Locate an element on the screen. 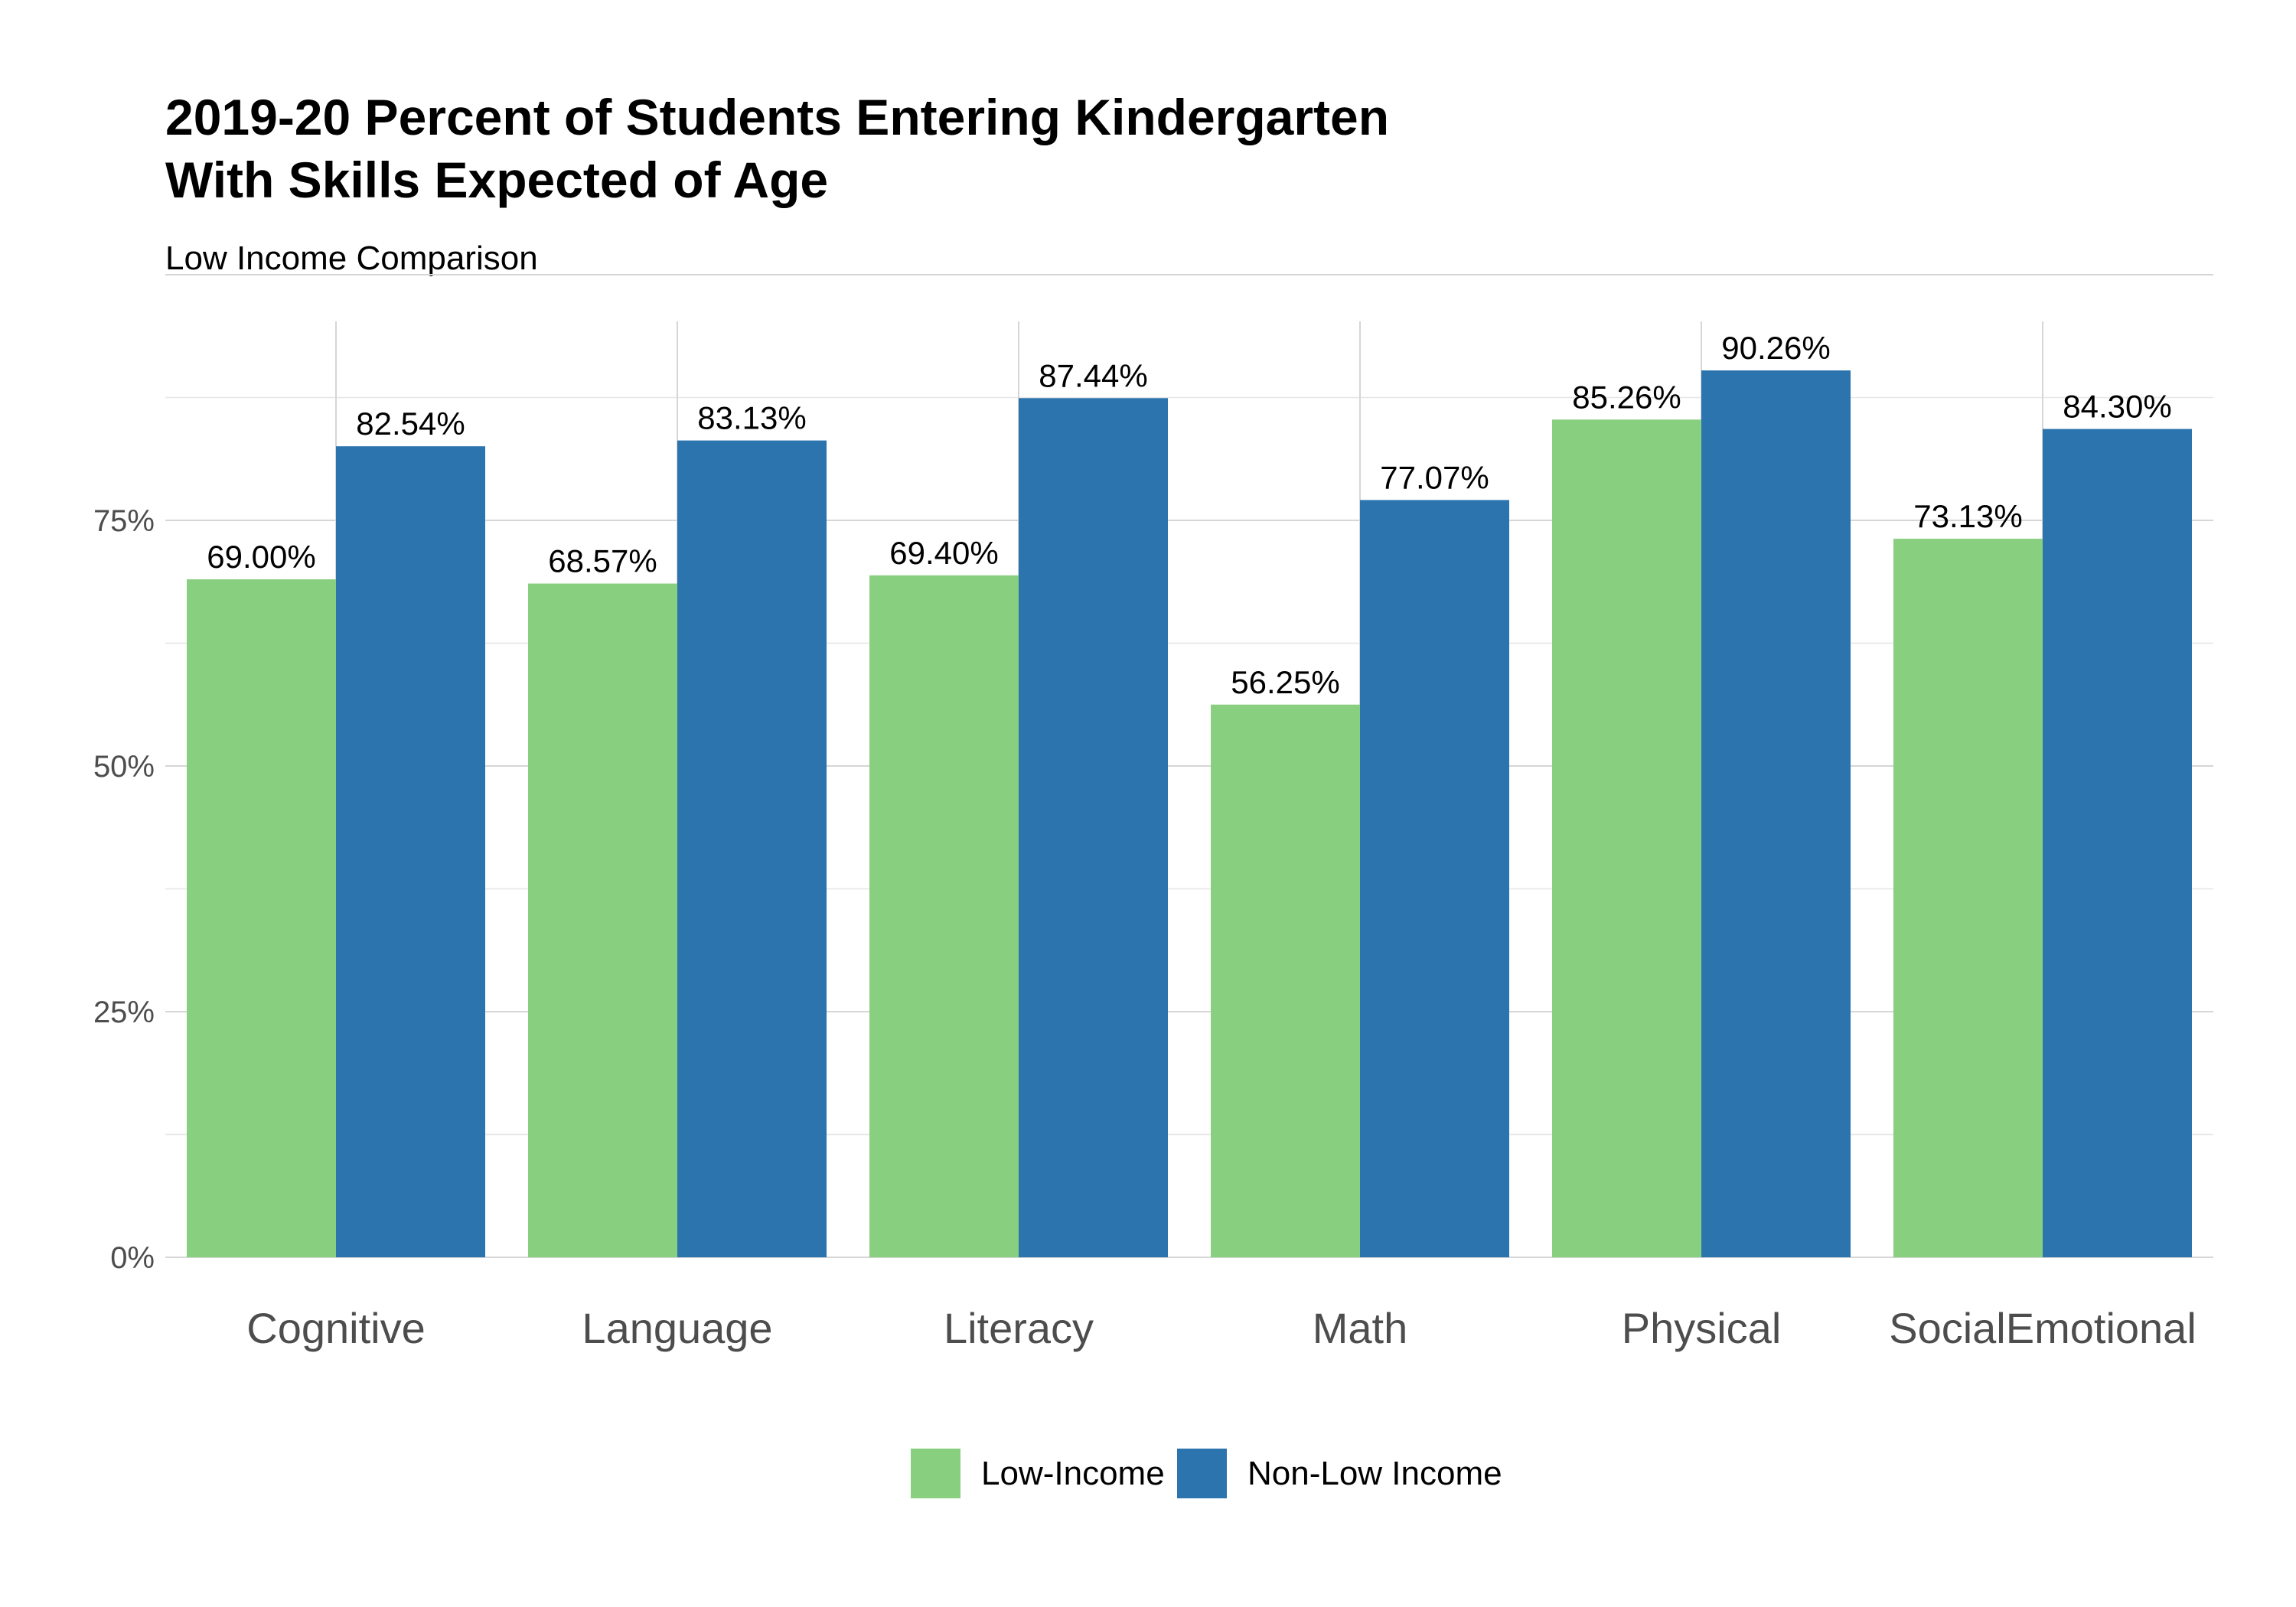 The width and height of the screenshot is (2296, 1607). legend-label-non-low-income: Non-Low Income is located at coordinates (1374, 1473).